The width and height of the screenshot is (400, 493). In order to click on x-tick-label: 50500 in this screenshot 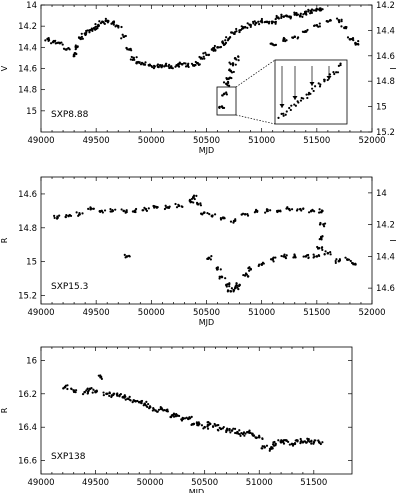, I will do `click(206, 141)`.